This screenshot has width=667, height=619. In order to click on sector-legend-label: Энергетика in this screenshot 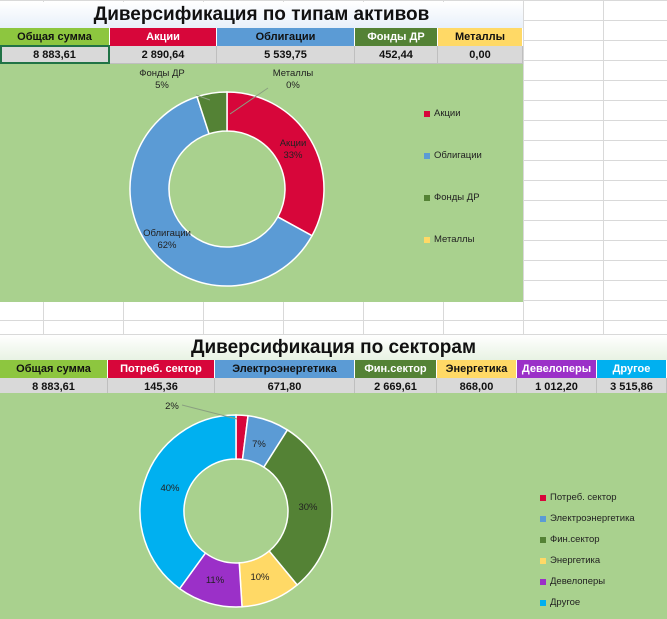, I will do `click(575, 560)`.